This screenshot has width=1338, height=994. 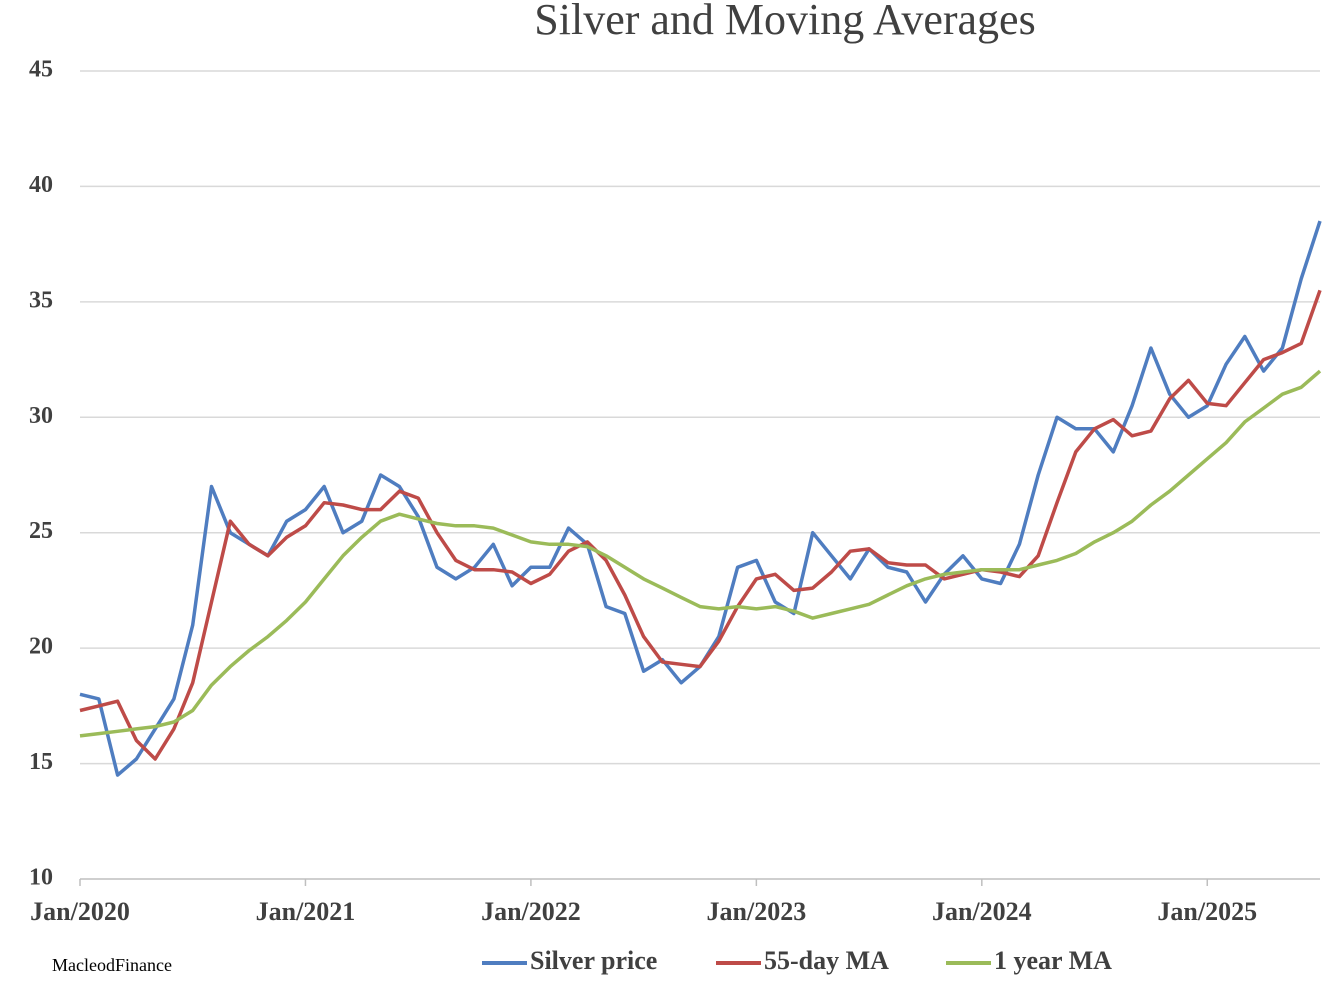 What do you see at coordinates (41, 416) in the screenshot?
I see `y-tick-label: 30` at bounding box center [41, 416].